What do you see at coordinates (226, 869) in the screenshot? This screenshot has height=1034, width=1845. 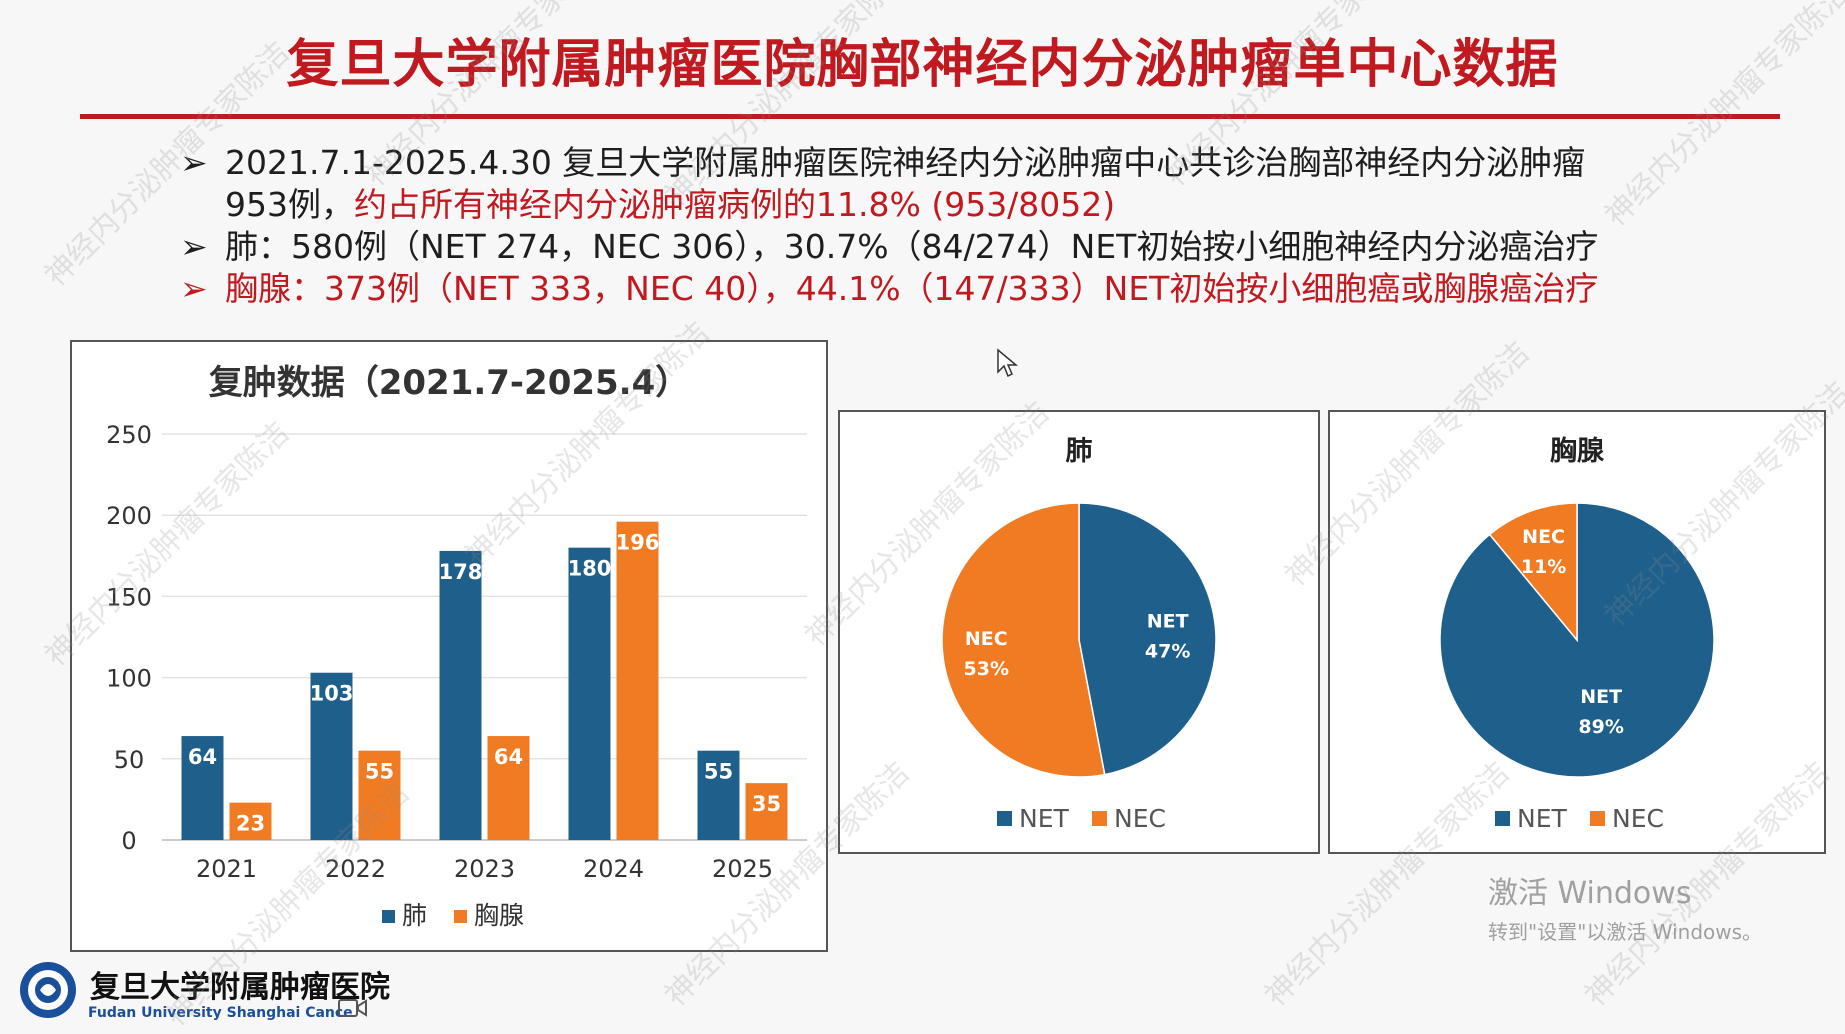 I see `x-tick-label: 2021` at bounding box center [226, 869].